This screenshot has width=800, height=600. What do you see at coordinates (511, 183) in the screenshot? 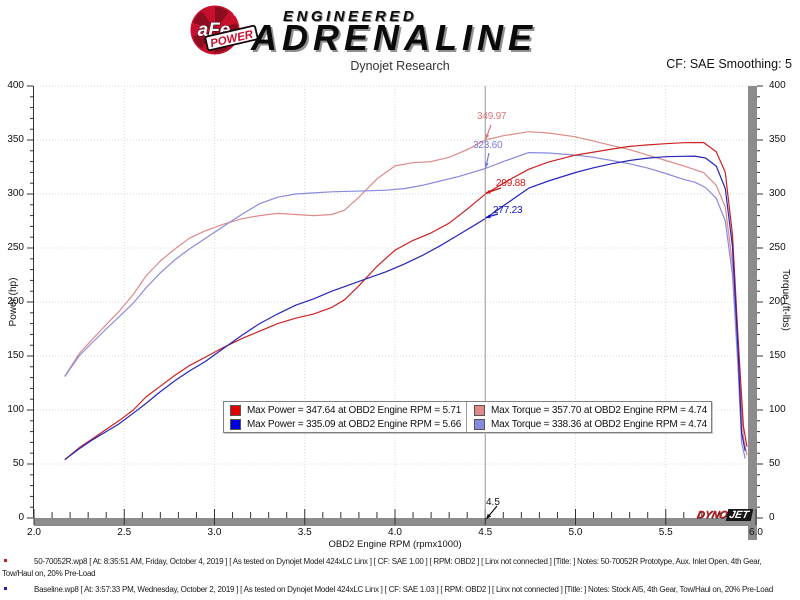
I see `callout-value-power-50-70052R: 299.88` at bounding box center [511, 183].